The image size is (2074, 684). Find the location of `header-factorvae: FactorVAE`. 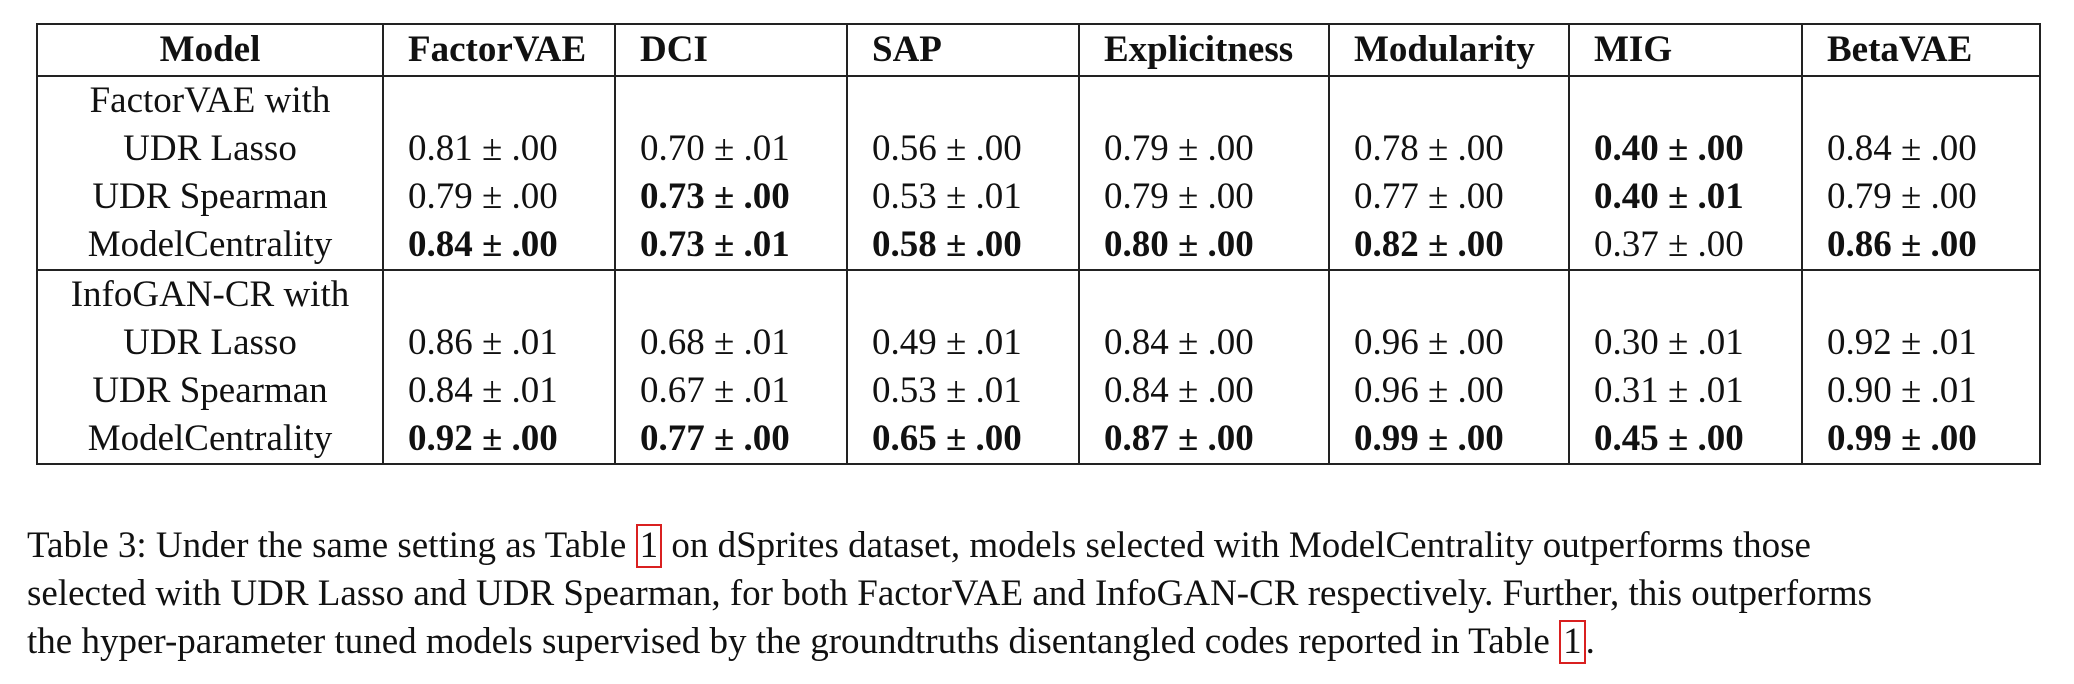

header-factorvae: FactorVAE is located at coordinates (499, 50).